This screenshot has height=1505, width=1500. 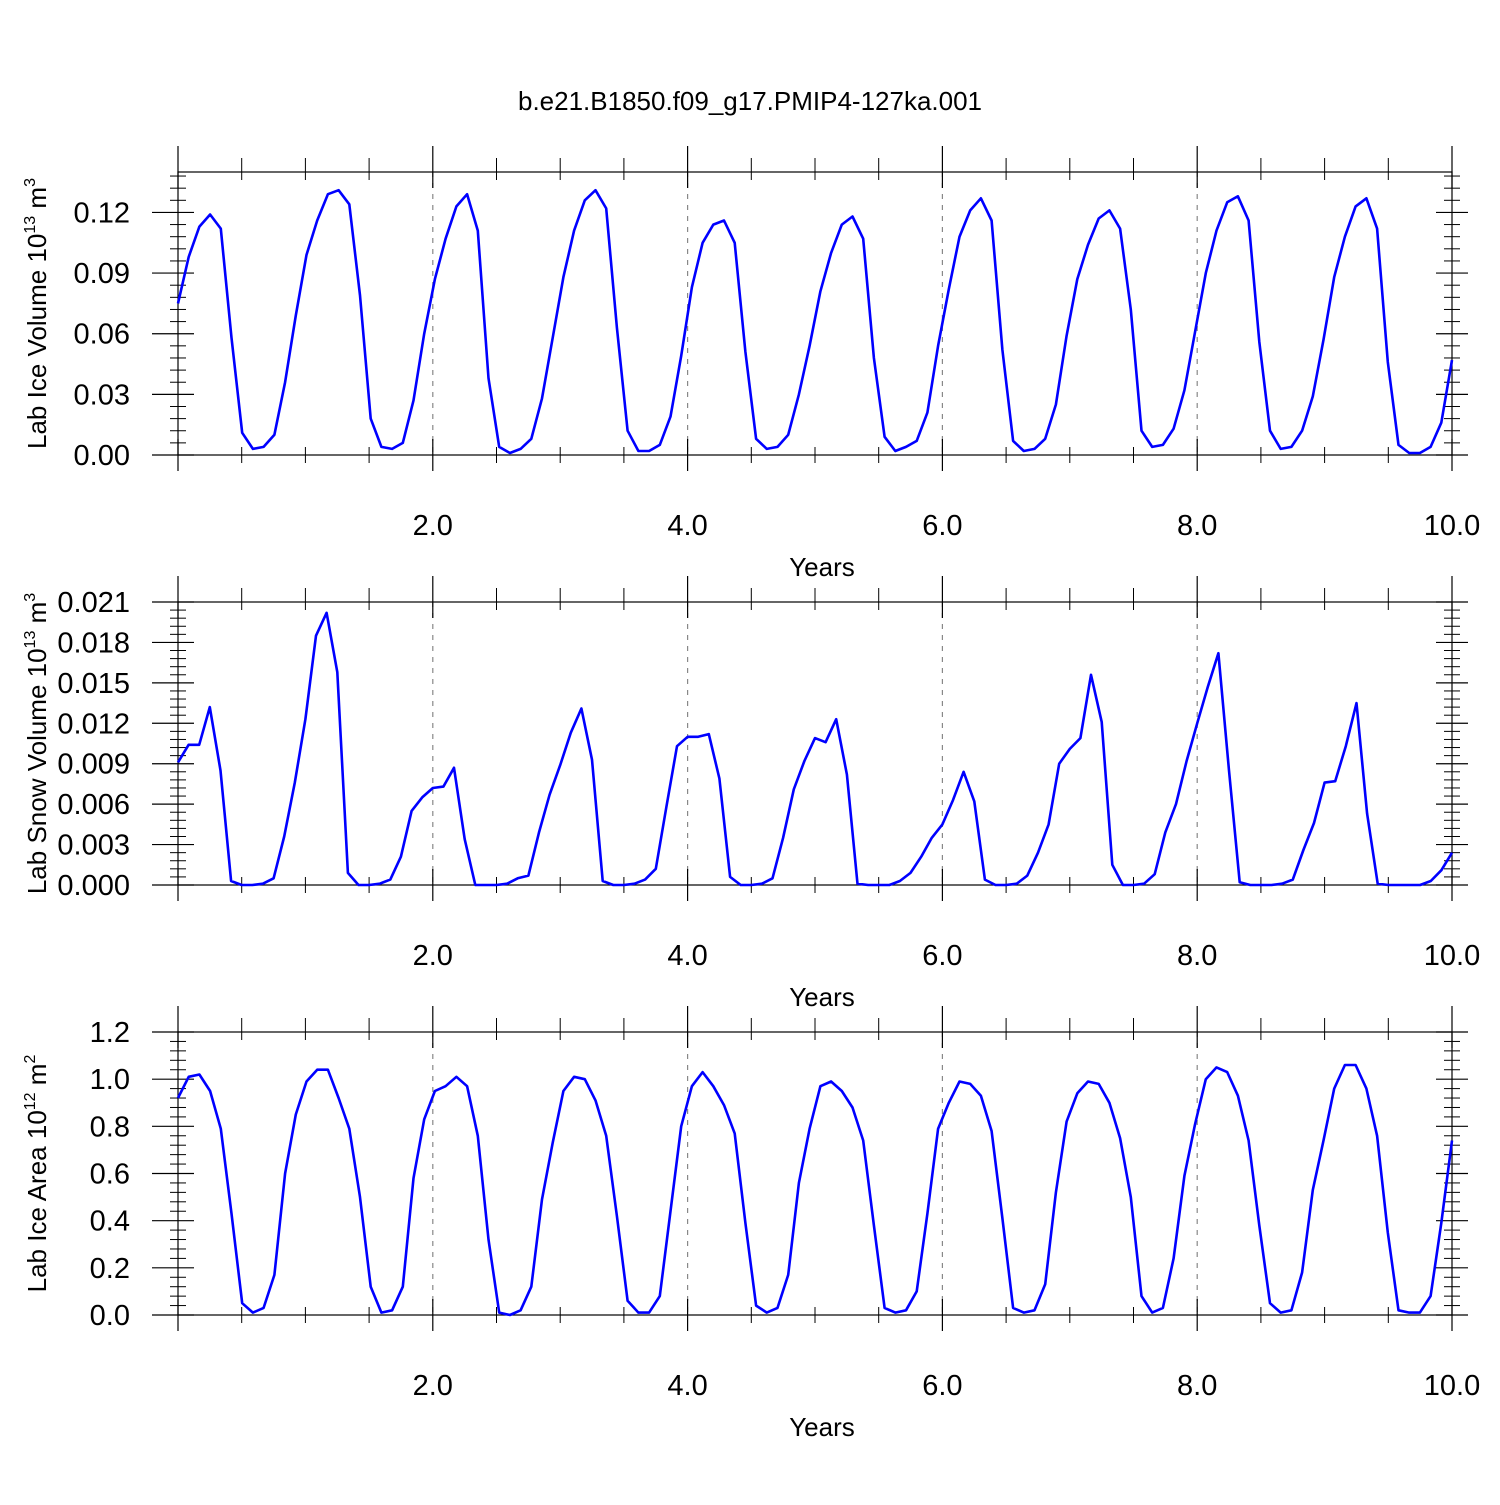 What do you see at coordinates (110, 1127) in the screenshot?
I see `y-tick-label: 0.8` at bounding box center [110, 1127].